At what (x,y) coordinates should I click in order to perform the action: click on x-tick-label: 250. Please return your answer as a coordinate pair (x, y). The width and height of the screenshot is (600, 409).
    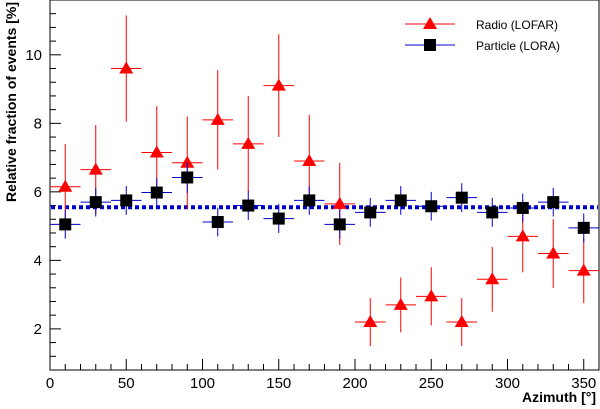
    Looking at the image, I should click on (431, 383).